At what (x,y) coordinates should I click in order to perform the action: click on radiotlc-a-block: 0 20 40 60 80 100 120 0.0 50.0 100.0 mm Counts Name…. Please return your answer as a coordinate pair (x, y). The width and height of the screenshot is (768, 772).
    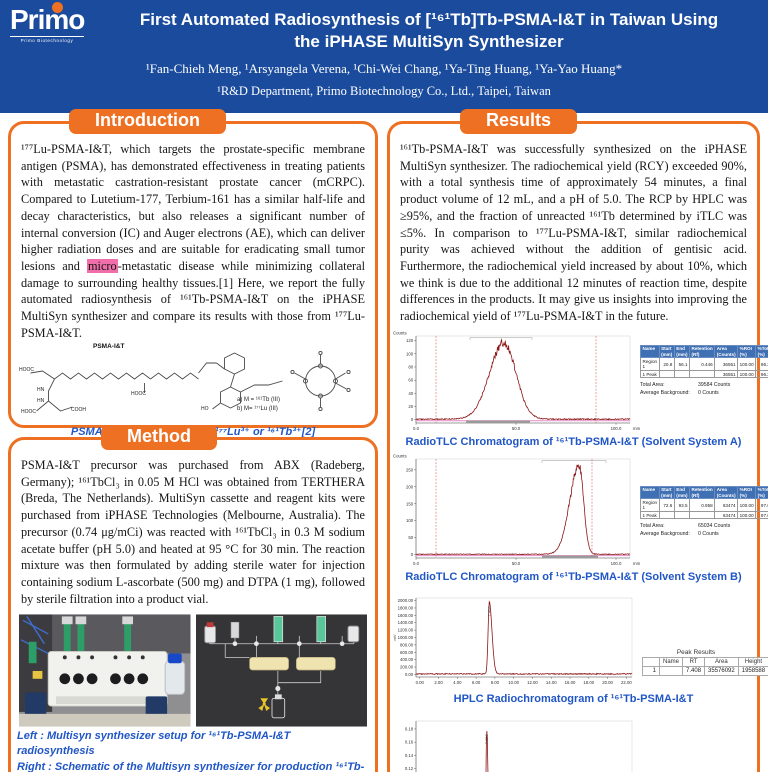
    Looking at the image, I should click on (580, 382).